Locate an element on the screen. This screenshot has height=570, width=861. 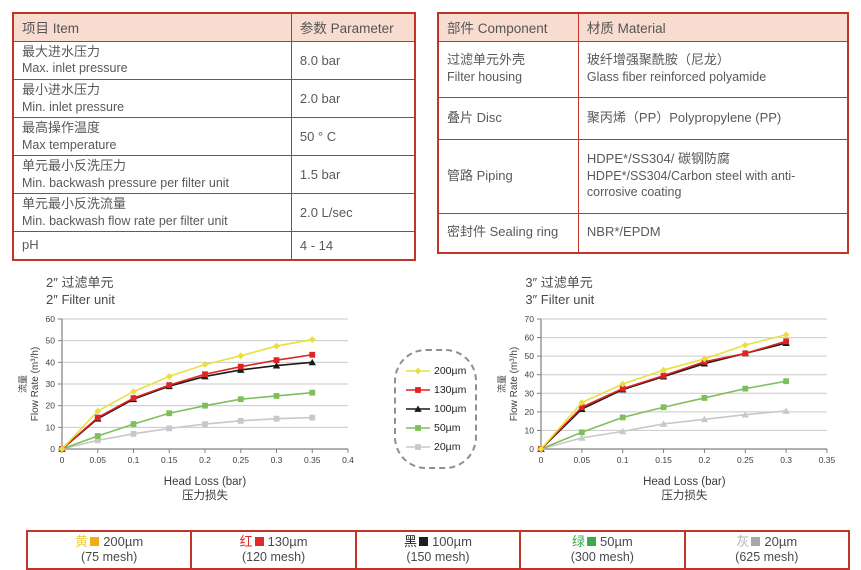
material-label-cn: NBR*/EPDM is located at coordinates (623, 232).